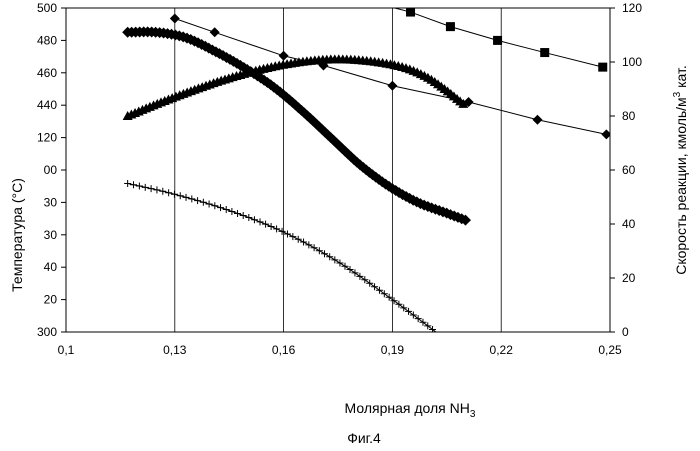  I want to click on y-right-tick-label: 80, so click(629, 116).